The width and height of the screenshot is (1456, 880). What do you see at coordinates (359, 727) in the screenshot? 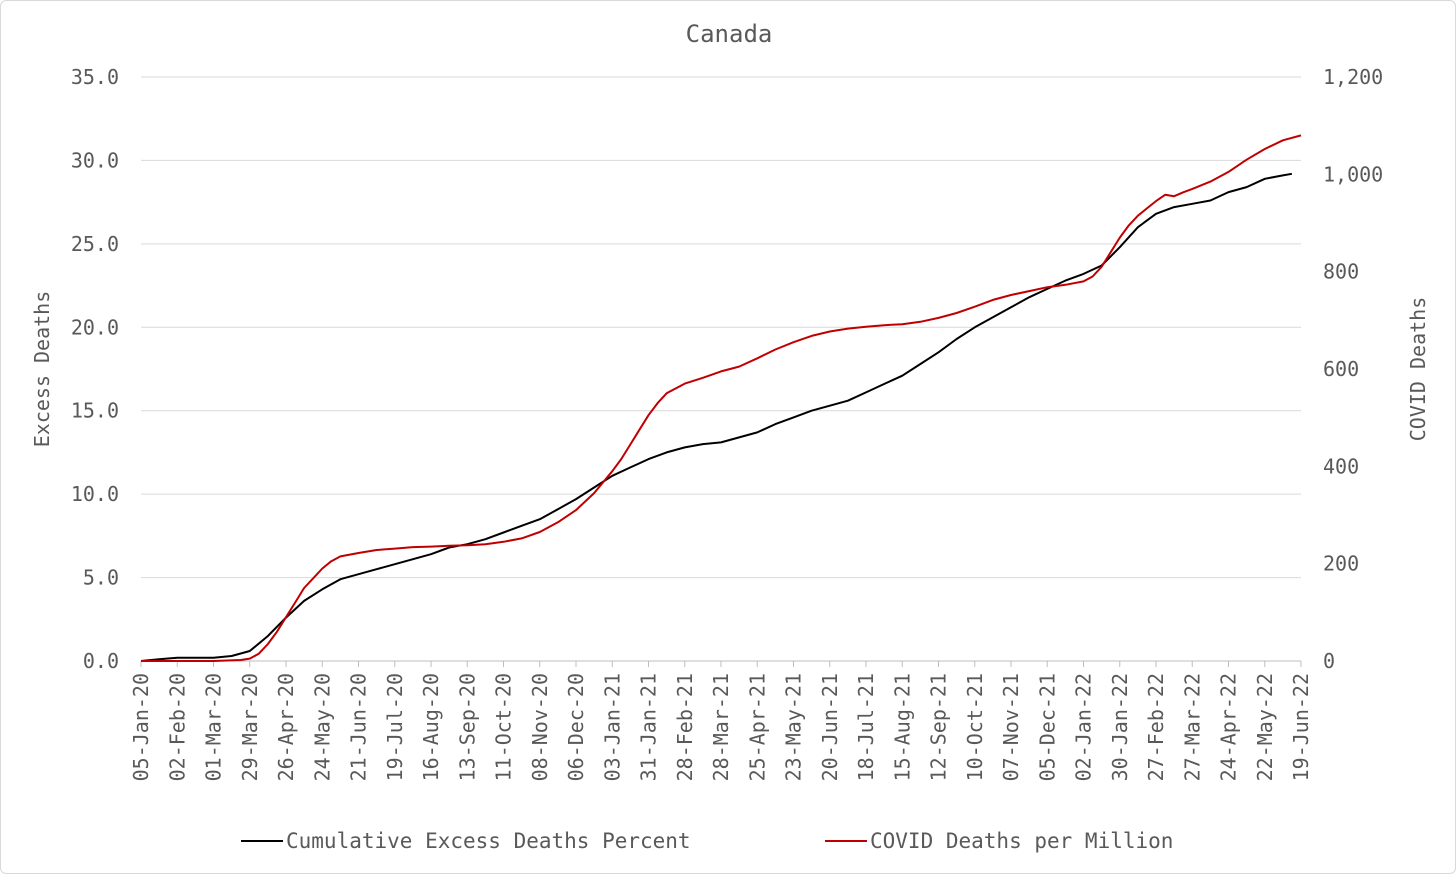
I see `x-tick-label: 21-Jun-20` at bounding box center [359, 727].